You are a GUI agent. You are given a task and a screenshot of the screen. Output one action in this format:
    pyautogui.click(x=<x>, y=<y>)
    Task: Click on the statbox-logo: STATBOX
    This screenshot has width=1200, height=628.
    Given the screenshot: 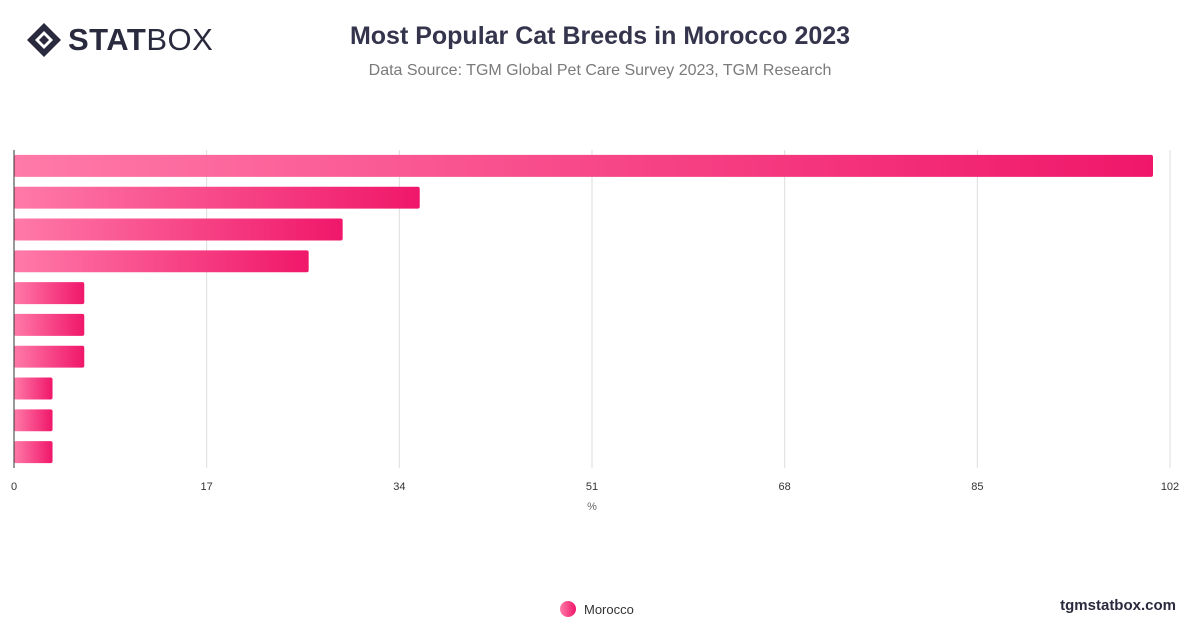 What is the action you would take?
    pyautogui.click(x=119, y=40)
    